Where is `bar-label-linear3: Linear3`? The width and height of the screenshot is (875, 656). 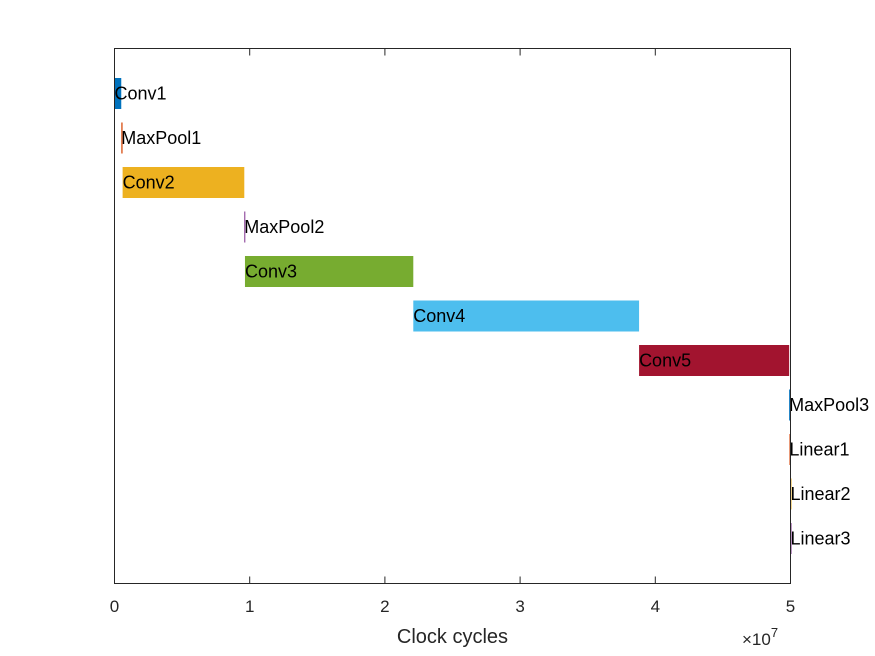 bar-label-linear3: Linear3 is located at coordinates (821, 539).